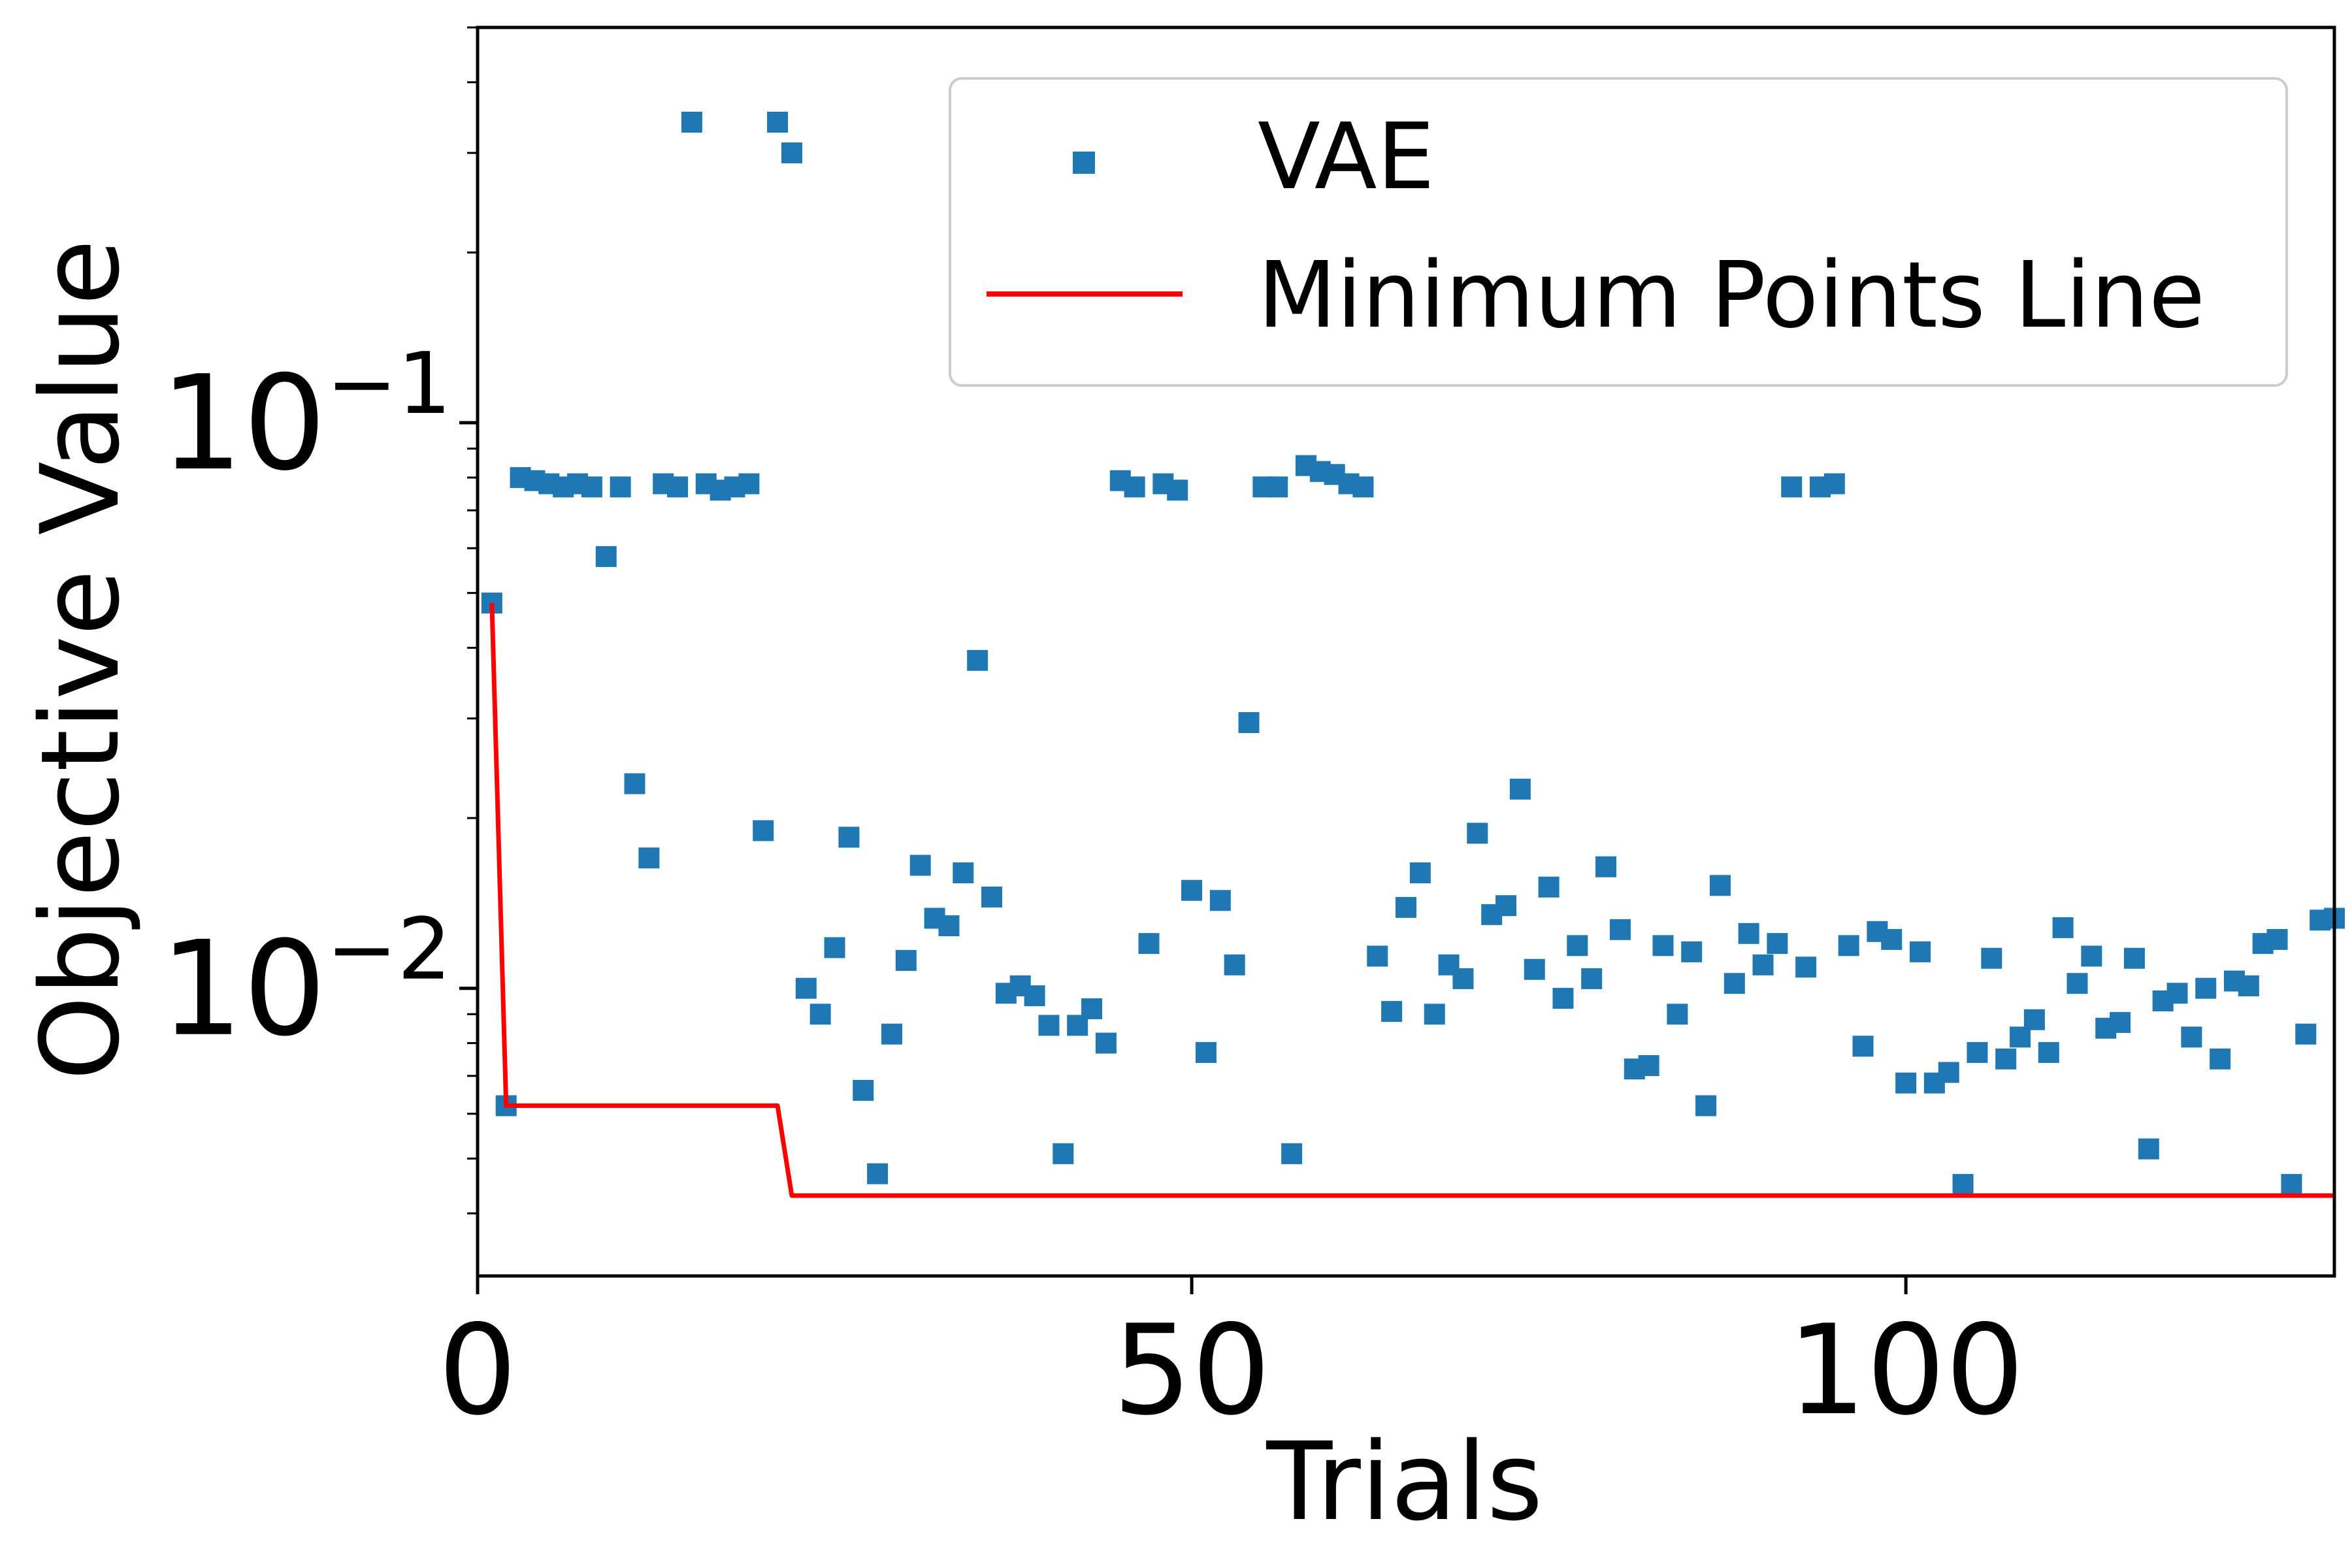  What do you see at coordinates (1618, 232) in the screenshot?
I see `legend-frame` at bounding box center [1618, 232].